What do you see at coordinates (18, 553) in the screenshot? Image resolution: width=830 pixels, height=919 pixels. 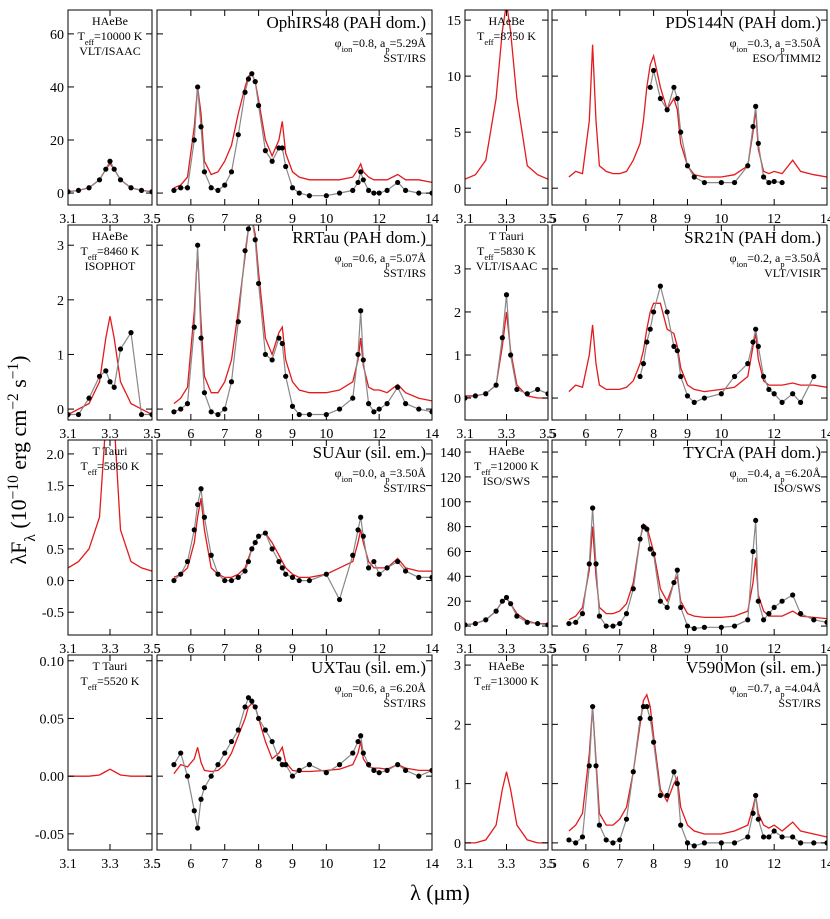 I see `text-part: λF` at bounding box center [18, 553].